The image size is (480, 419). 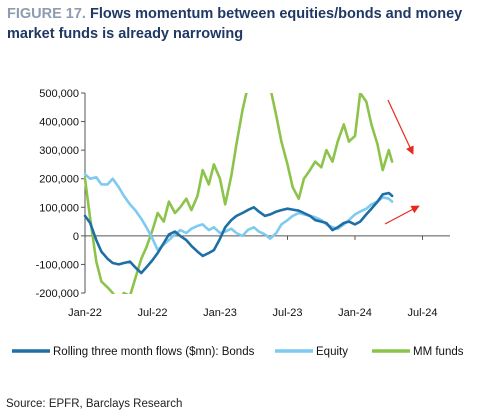 What do you see at coordinates (59, 94) in the screenshot?
I see `y-tick-label: 500,000` at bounding box center [59, 94].